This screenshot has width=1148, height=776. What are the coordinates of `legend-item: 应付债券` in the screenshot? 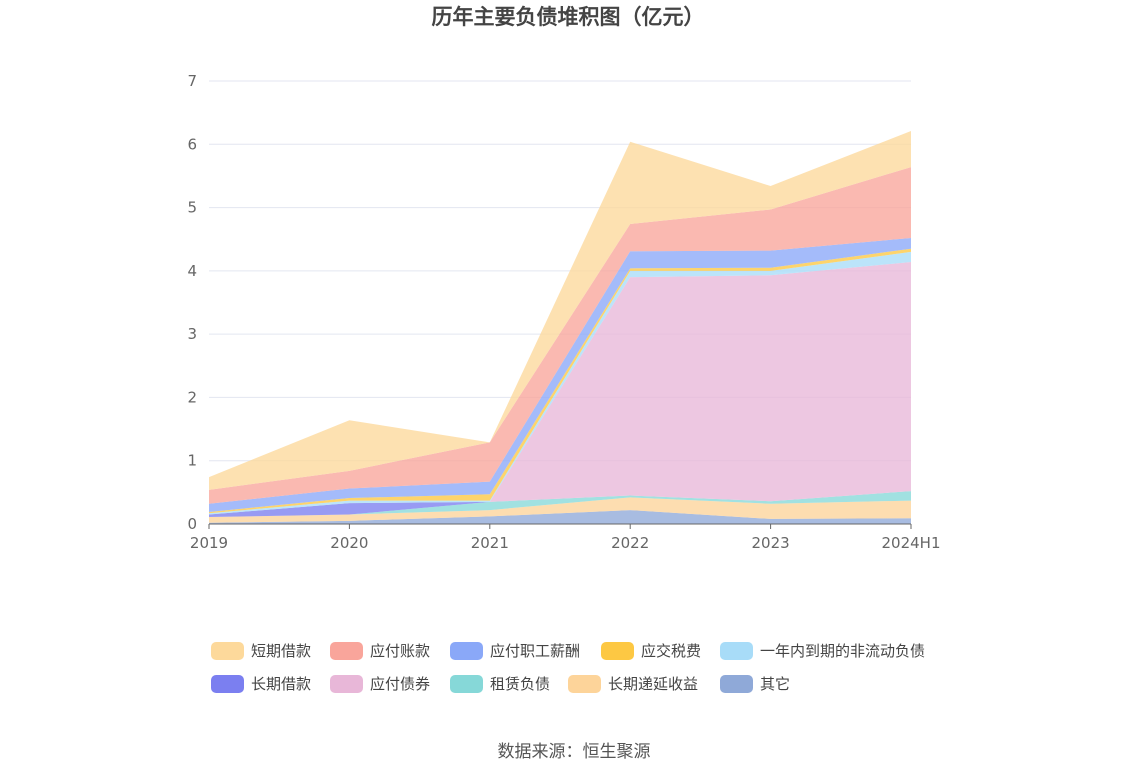 It's located at (380, 684).